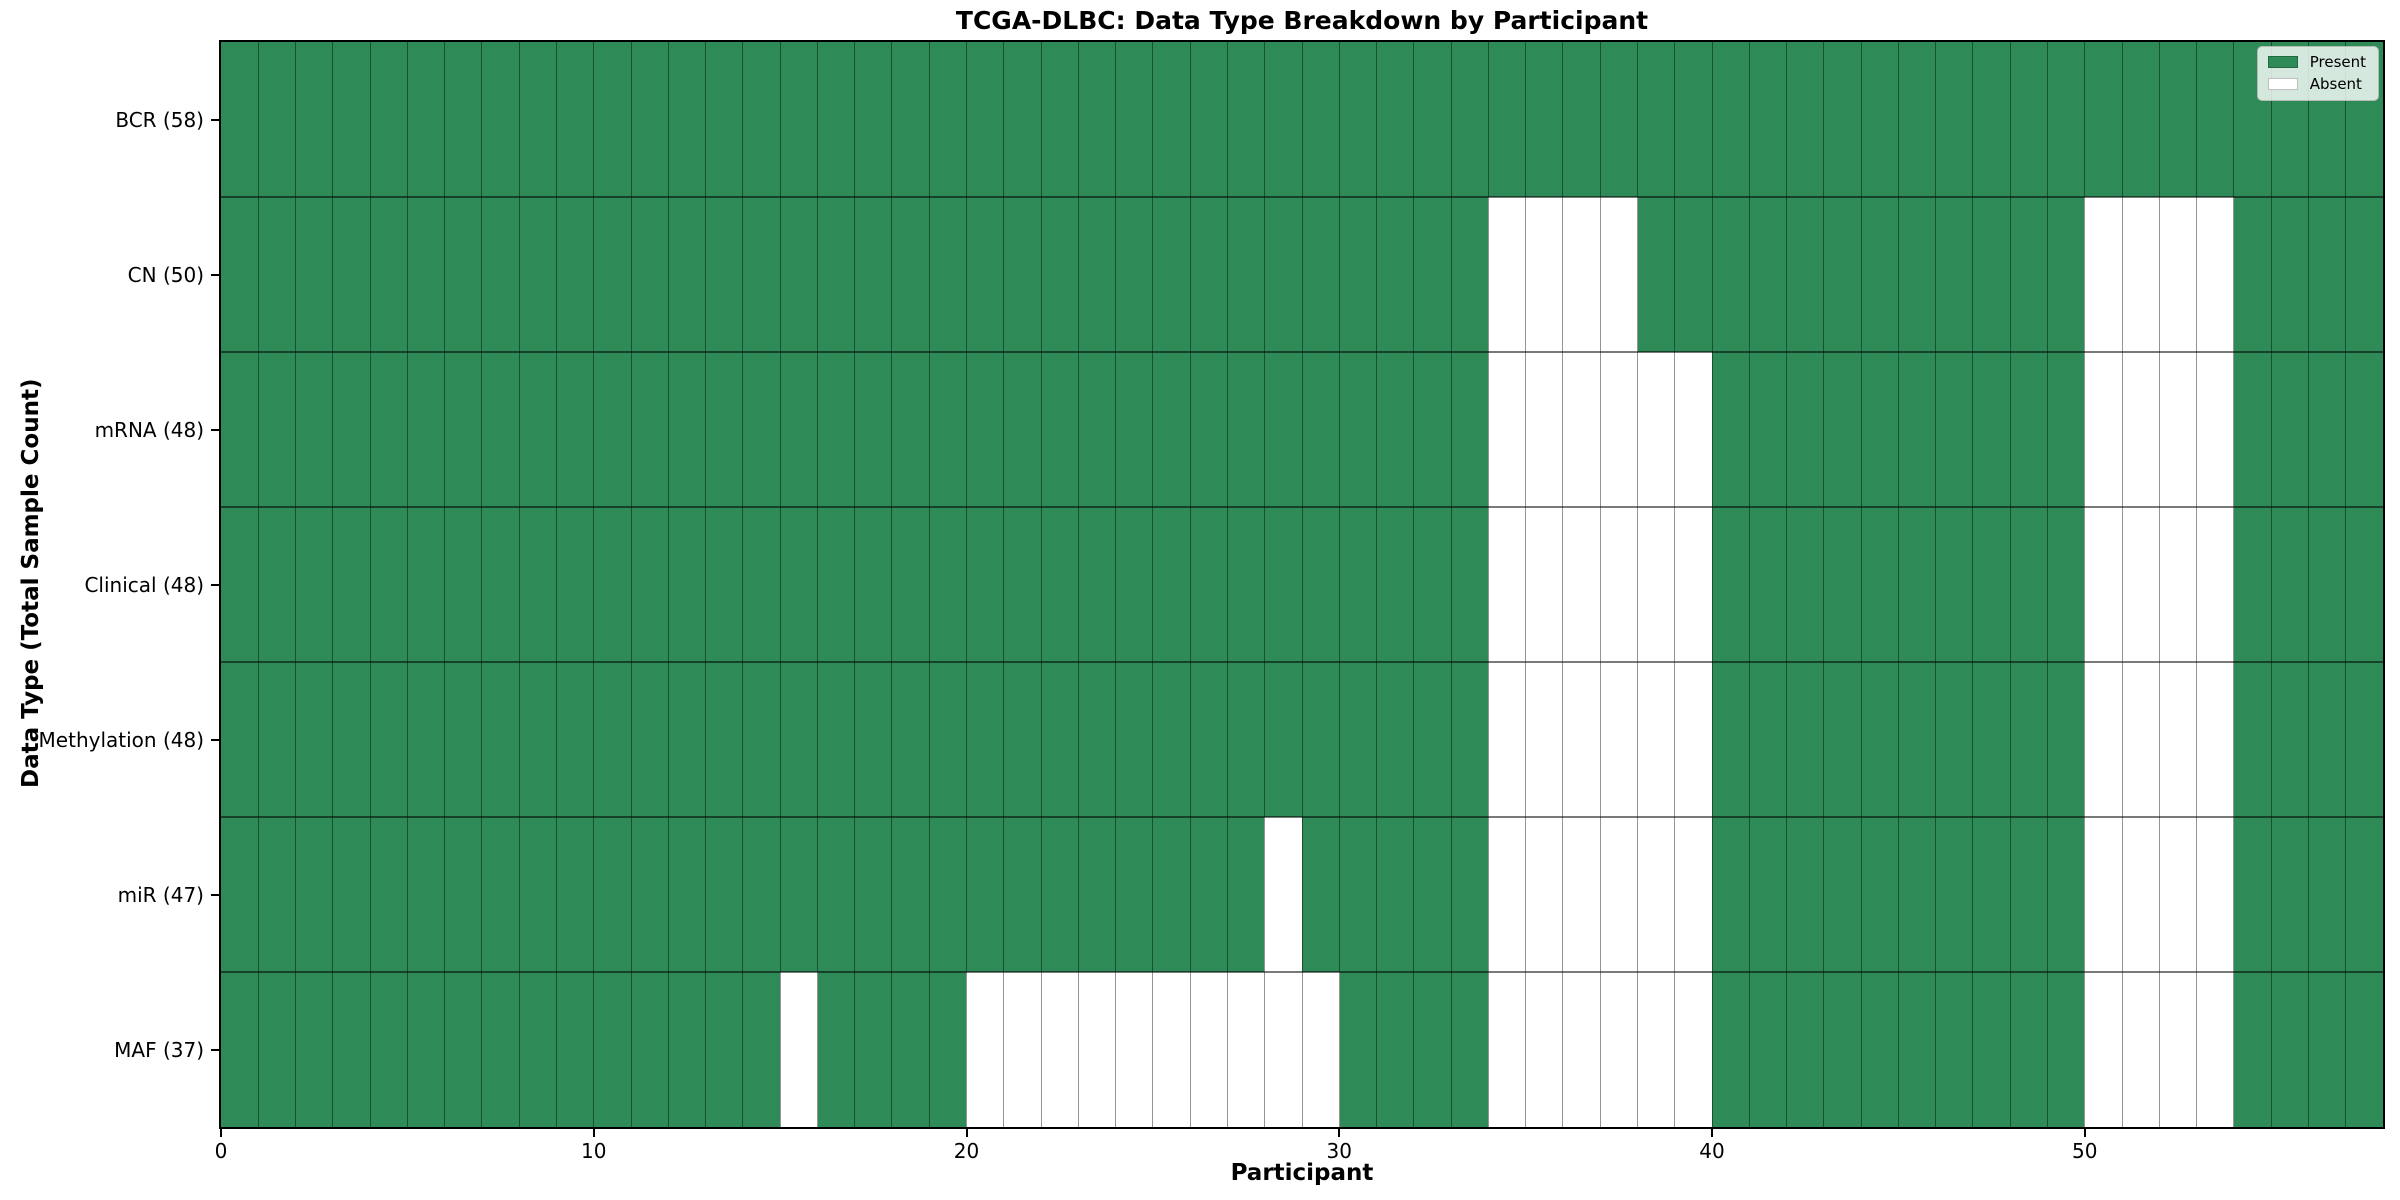 The image size is (2400, 1200). What do you see at coordinates (2335, 84) in the screenshot?
I see `legend-absent-label: Absent` at bounding box center [2335, 84].